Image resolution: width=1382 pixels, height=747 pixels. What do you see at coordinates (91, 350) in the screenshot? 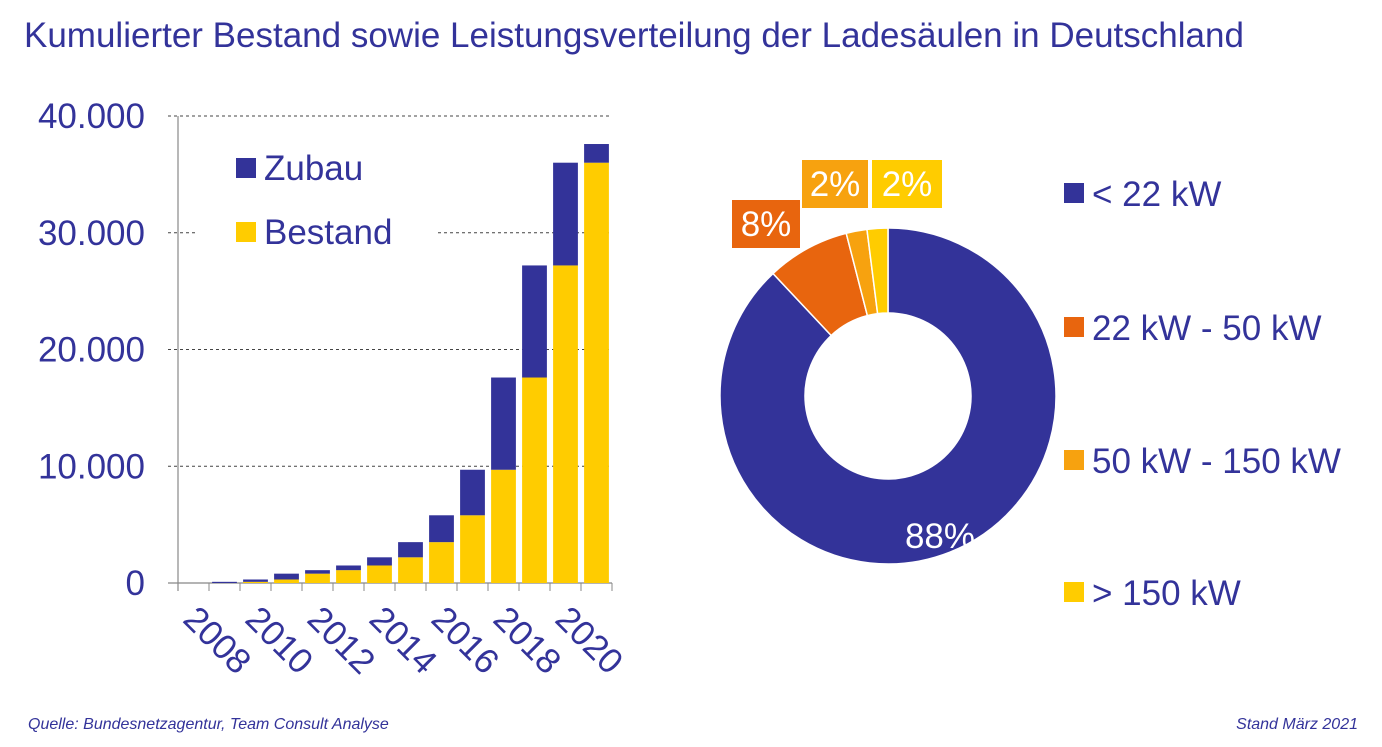
I see `y-tick-label: 20.000` at bounding box center [91, 350].